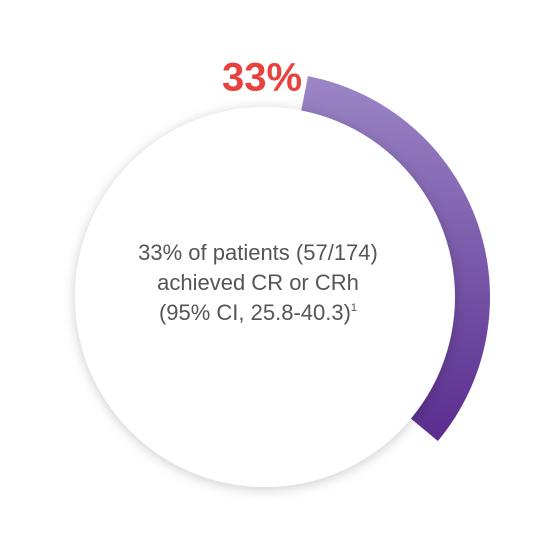 Image resolution: width=540 pixels, height=542 pixels. I want to click on caption-line: 33% of patients (57/174), so click(258, 252).